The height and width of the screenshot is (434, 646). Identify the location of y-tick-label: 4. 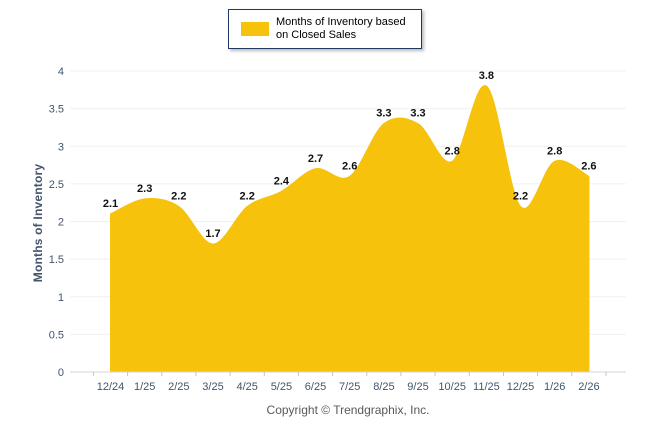
(61, 72).